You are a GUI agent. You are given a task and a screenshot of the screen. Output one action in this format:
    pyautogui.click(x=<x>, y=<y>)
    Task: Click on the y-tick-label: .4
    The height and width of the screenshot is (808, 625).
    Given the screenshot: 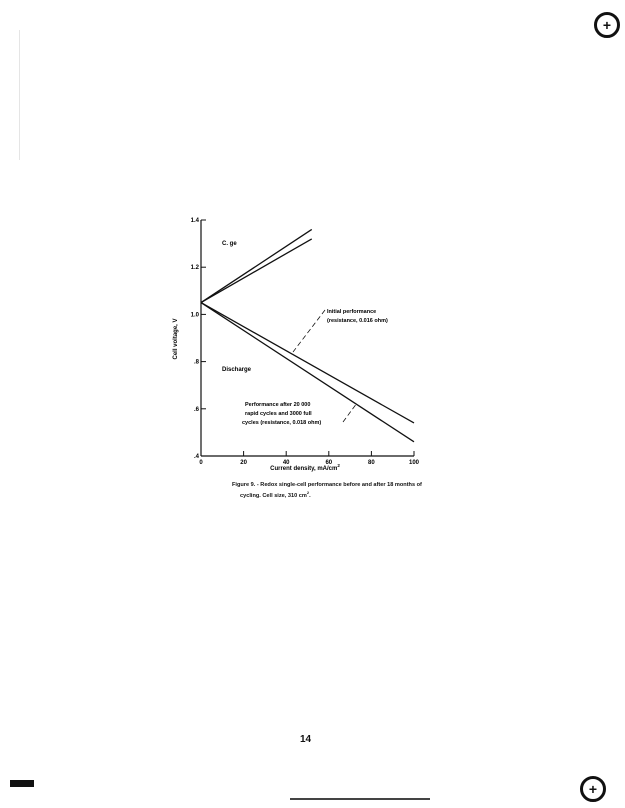 What is the action you would take?
    pyautogui.click(x=197, y=457)
    